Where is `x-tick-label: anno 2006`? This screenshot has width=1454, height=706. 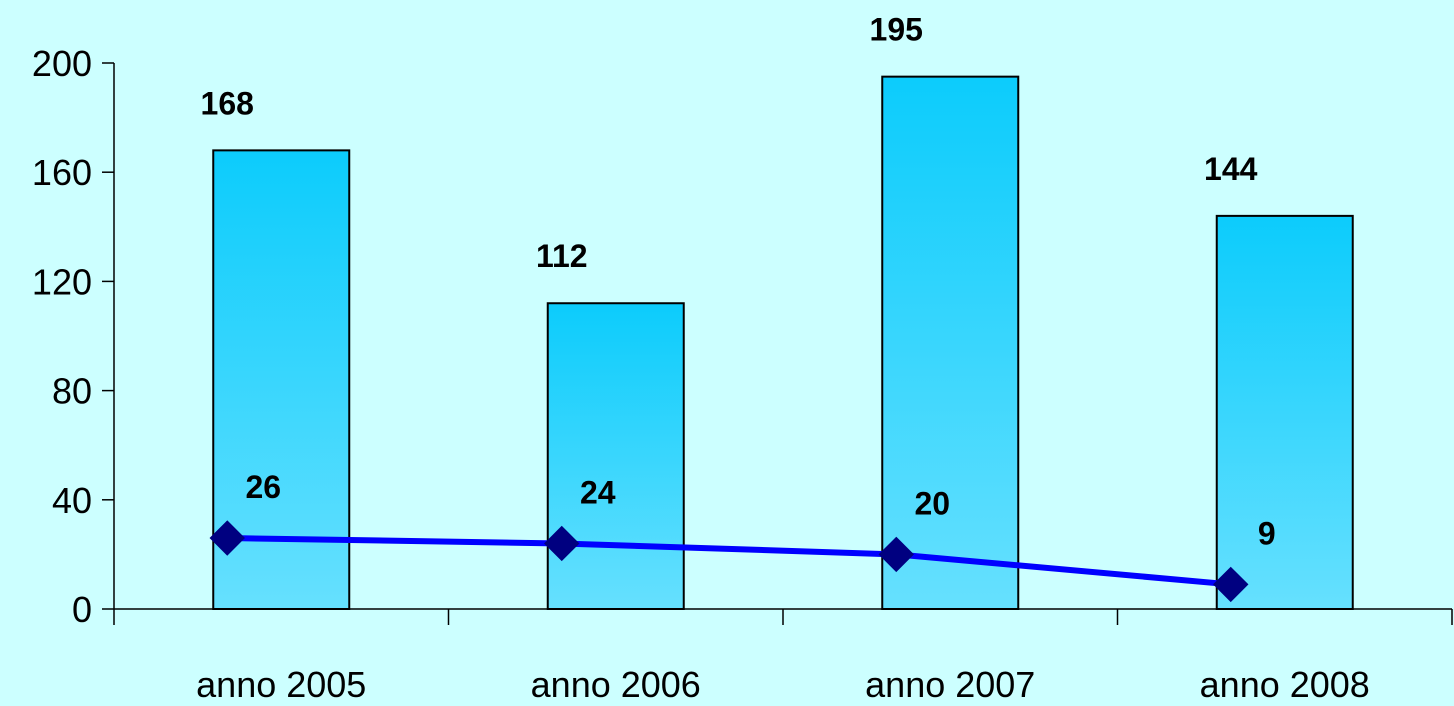
x-tick-label: anno 2006 is located at coordinates (616, 682).